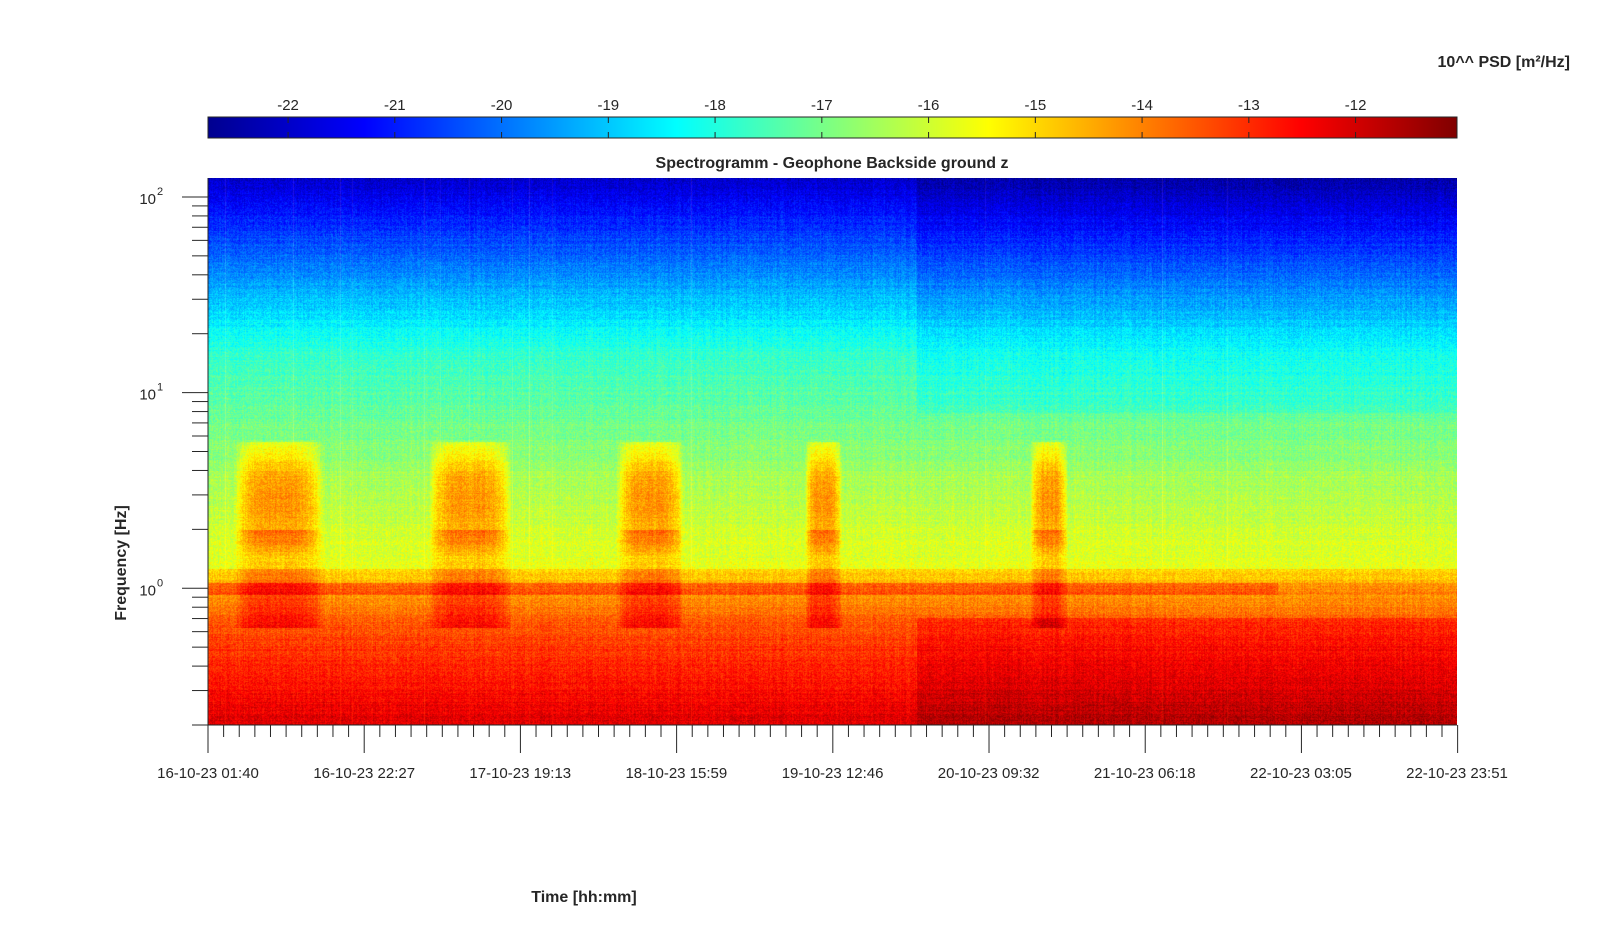 The height and width of the screenshot is (948, 1600). I want to click on x-tick-label: 19-10-23 12:46, so click(833, 773).